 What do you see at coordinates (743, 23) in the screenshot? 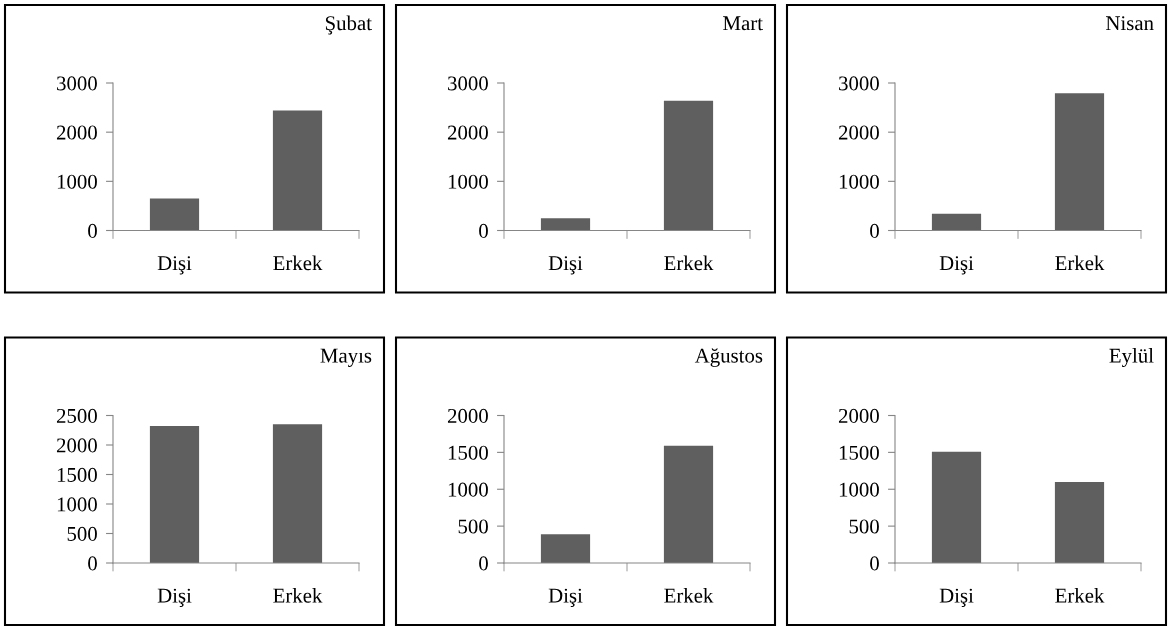
I see `chart-title: Mart` at bounding box center [743, 23].